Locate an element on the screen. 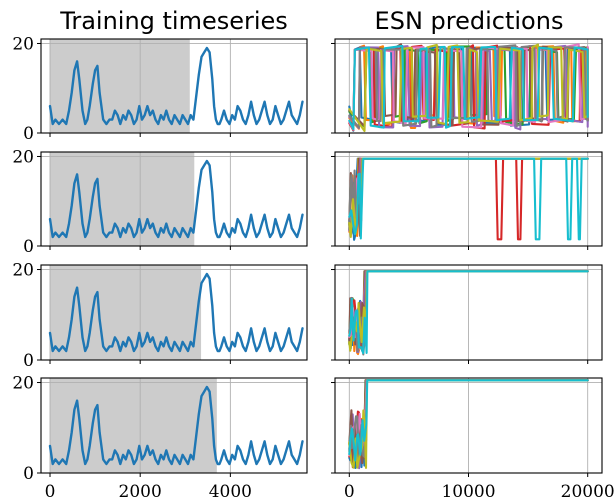 The image size is (614, 503). prediction-panel: 0 10000 20000 is located at coordinates (472, 439).